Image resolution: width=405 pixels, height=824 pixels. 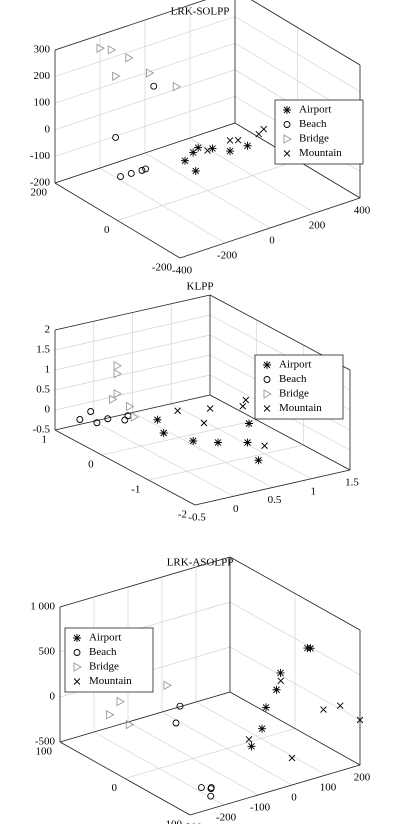 I want to click on y-tick-label: -100, so click(x=172, y=821).